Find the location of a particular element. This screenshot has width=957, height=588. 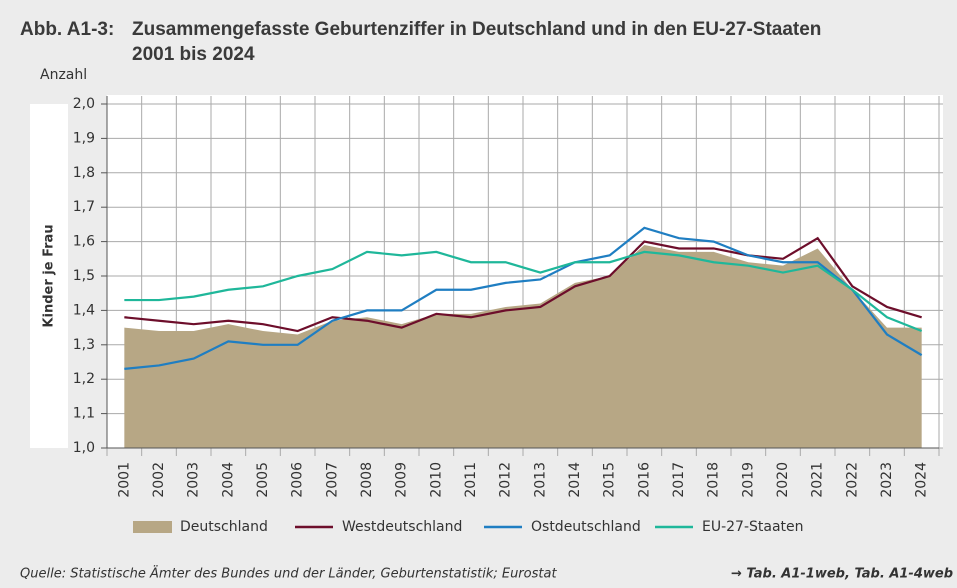

x-tick-label: 2006 is located at coordinates (298, 480).